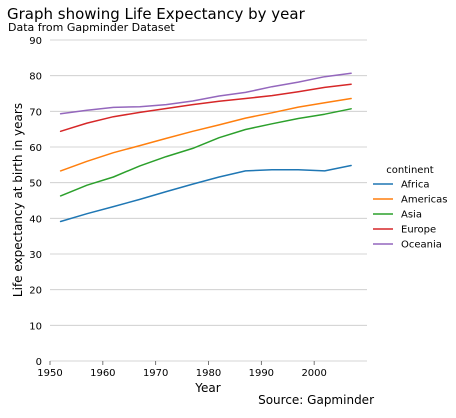 The height and width of the screenshot is (418, 456). Describe the element at coordinates (261, 373) in the screenshot. I see `x-tick-label: 1990` at that location.